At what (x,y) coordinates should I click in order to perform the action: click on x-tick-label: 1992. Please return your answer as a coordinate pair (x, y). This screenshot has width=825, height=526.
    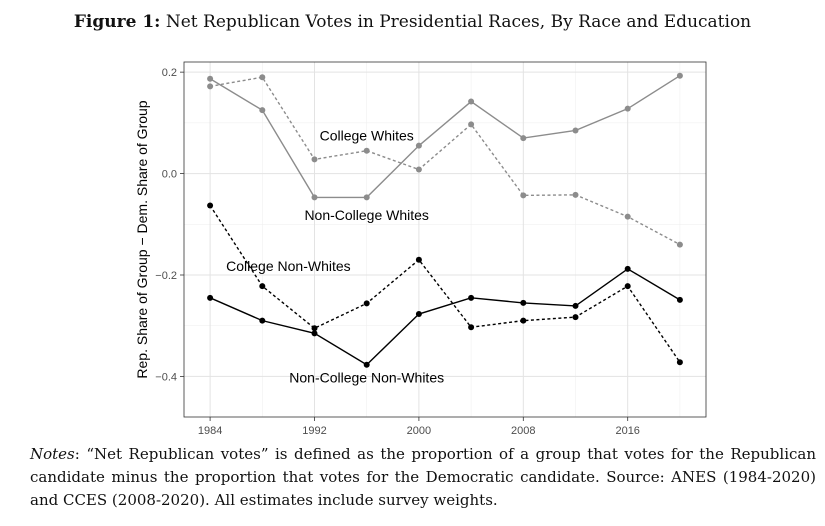
    Looking at the image, I should click on (314, 431).